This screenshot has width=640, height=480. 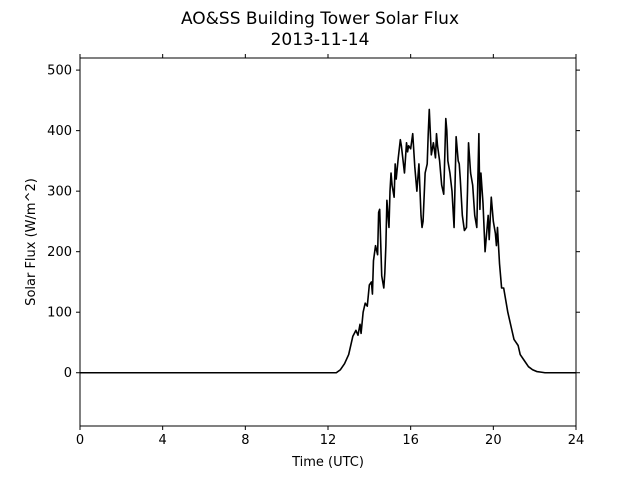 I want to click on y-tick-label: 300, so click(x=59, y=192).